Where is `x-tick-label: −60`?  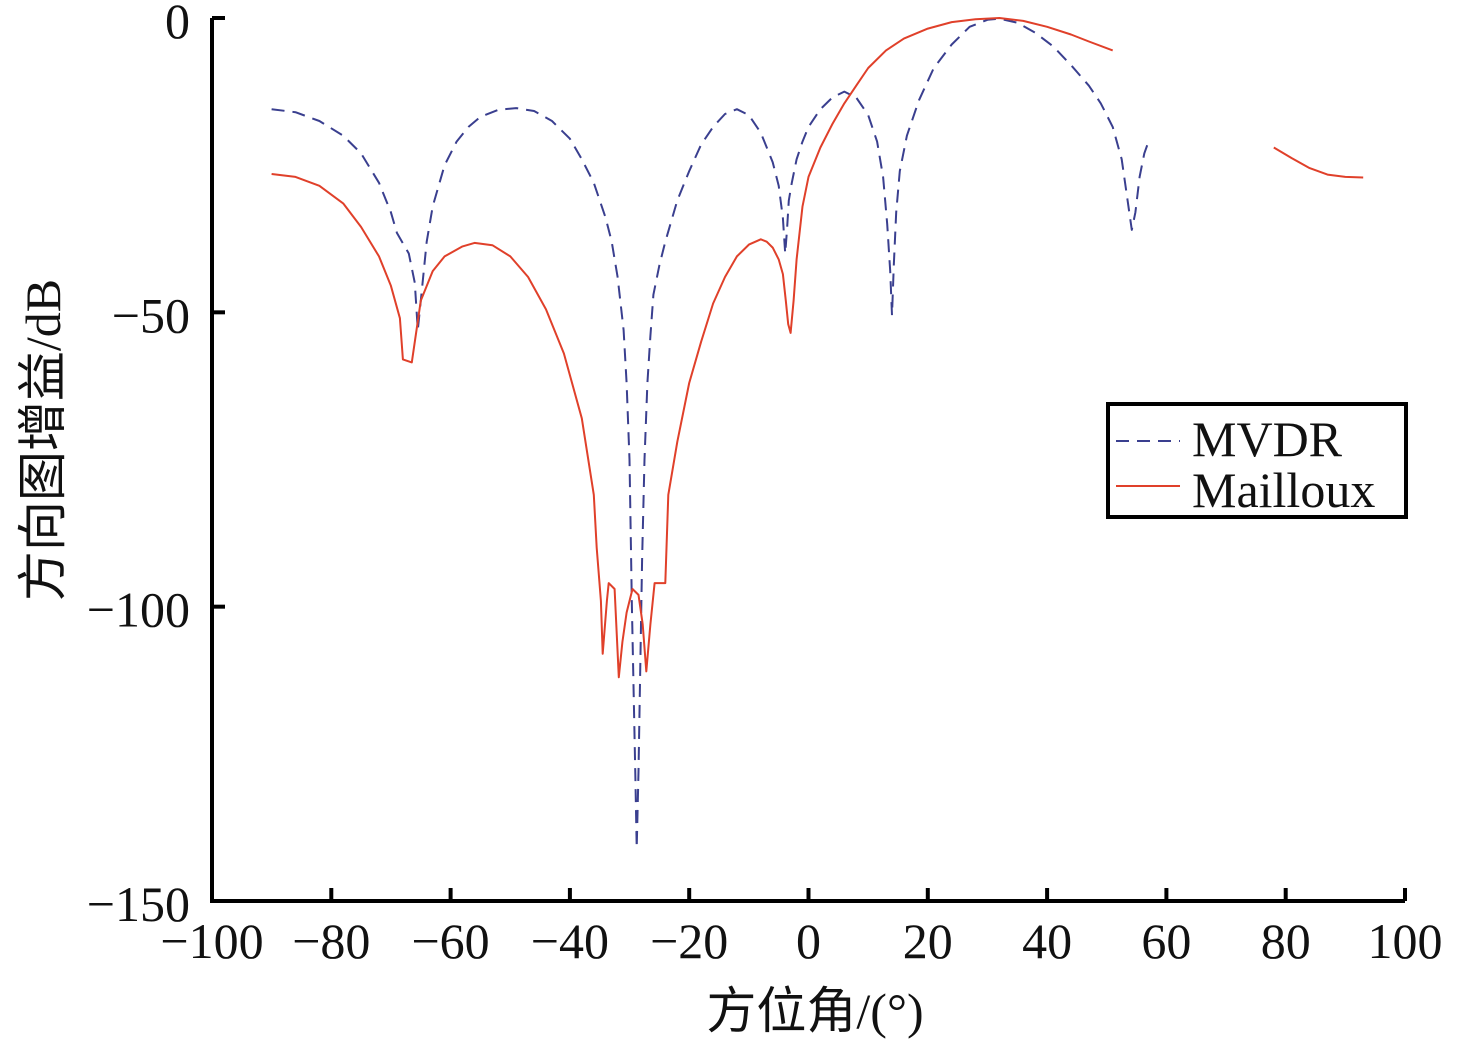
x-tick-label: −60 is located at coordinates (450, 941).